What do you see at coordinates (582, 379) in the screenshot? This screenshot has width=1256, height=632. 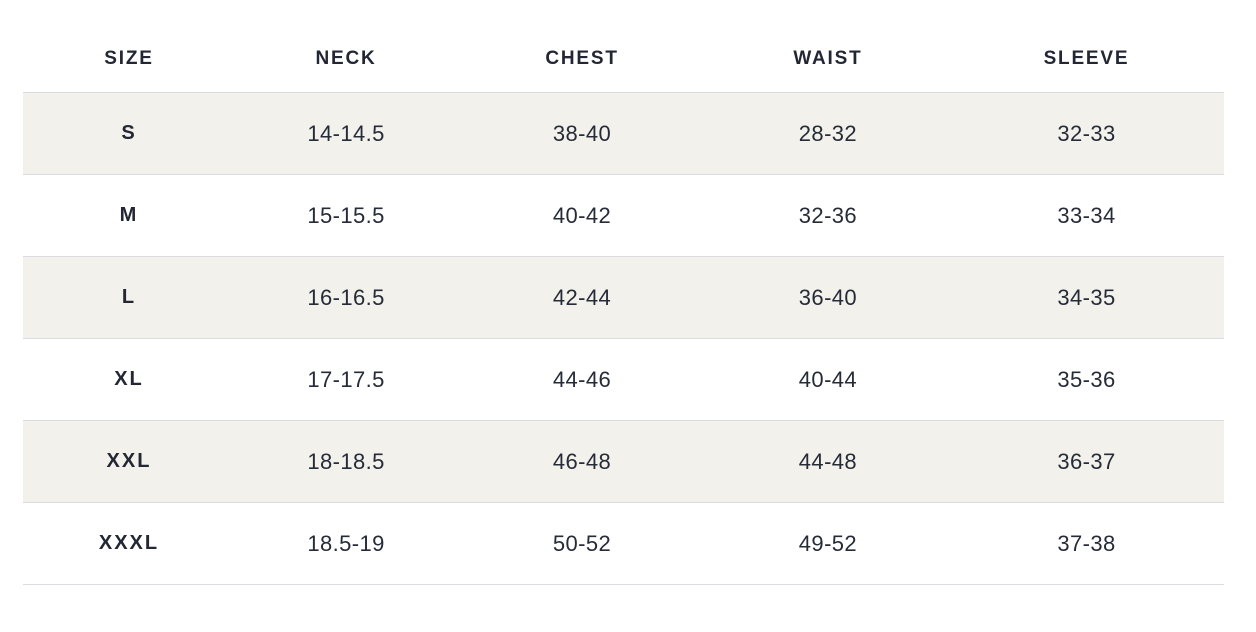 I see `cell-chest: 44-46` at bounding box center [582, 379].